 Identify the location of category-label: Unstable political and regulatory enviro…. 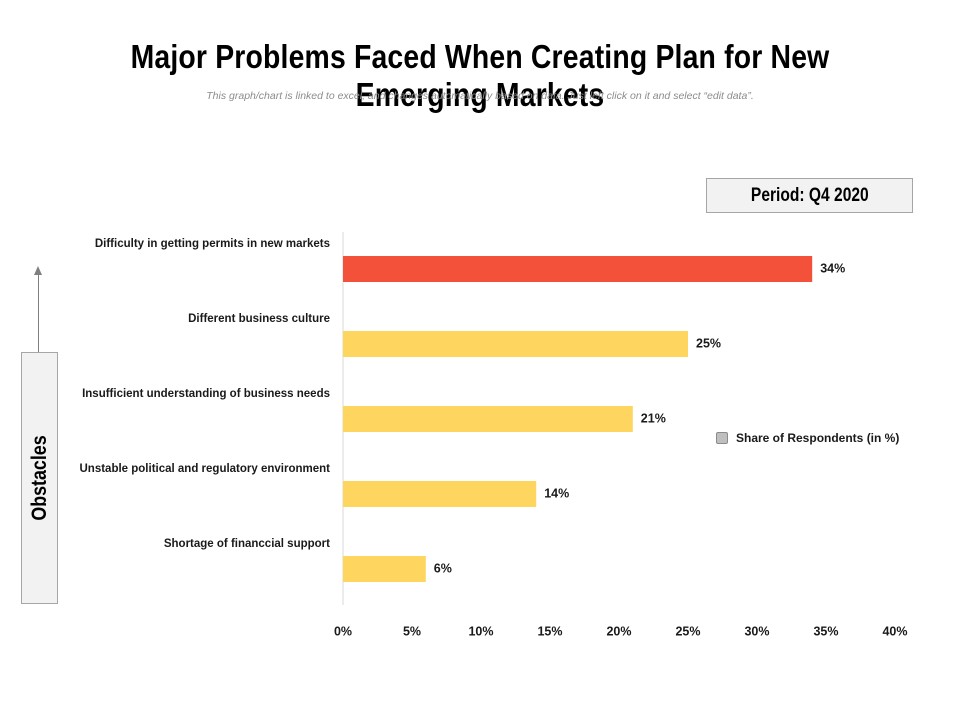
(205, 469).